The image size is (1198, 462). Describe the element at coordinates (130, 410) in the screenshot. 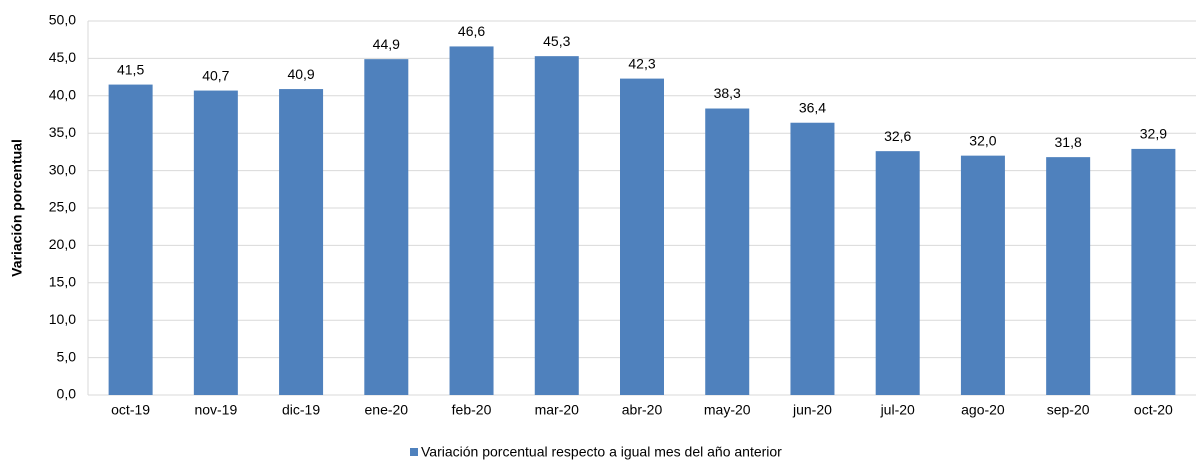

I see `x-tick-label: oct-19` at that location.